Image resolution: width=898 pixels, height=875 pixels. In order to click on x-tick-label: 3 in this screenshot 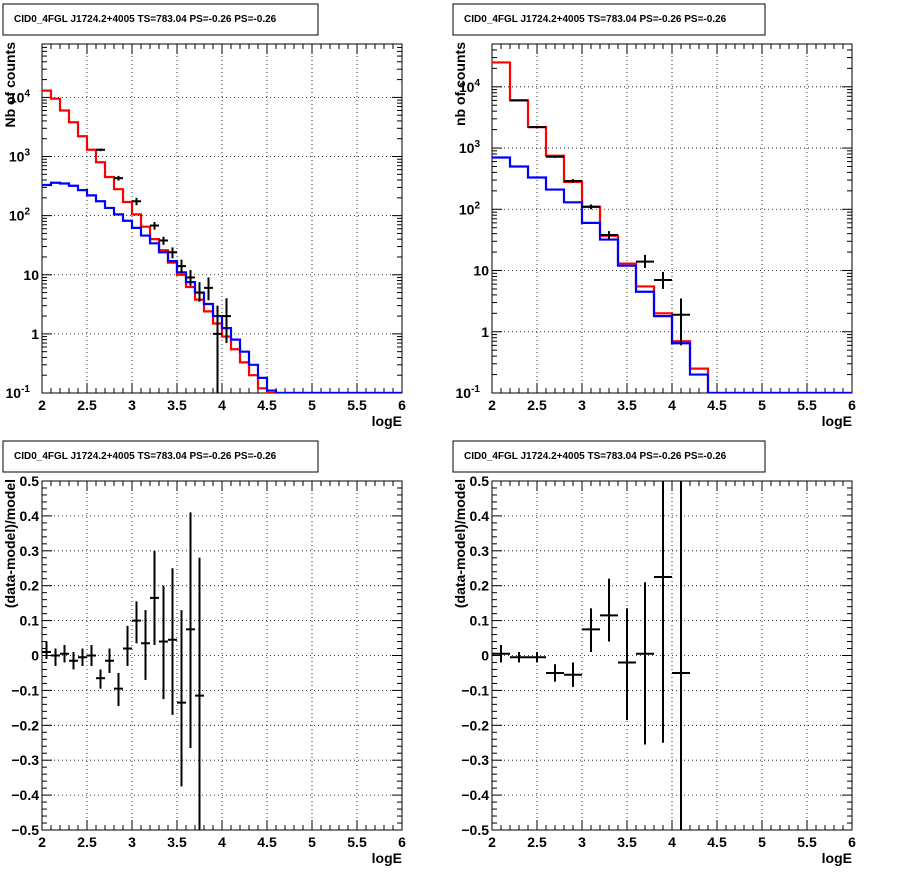, I will do `click(582, 405)`.